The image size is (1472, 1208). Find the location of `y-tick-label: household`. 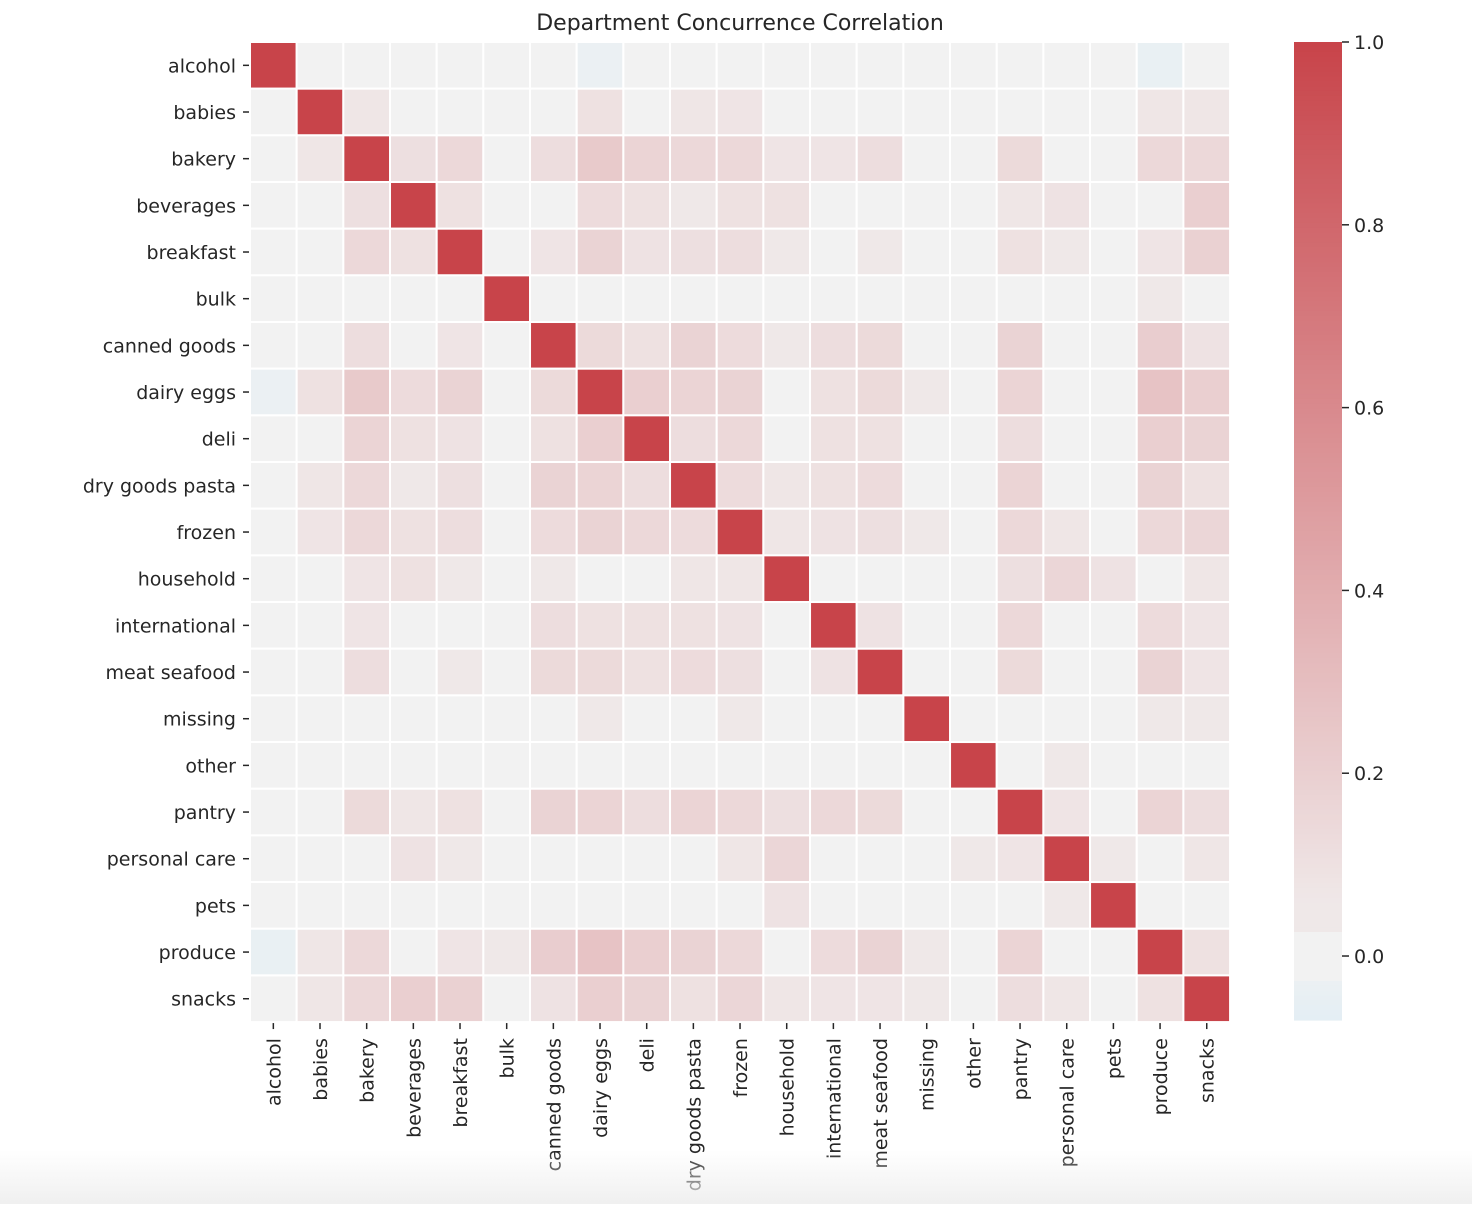

y-tick-label: household is located at coordinates (187, 580).